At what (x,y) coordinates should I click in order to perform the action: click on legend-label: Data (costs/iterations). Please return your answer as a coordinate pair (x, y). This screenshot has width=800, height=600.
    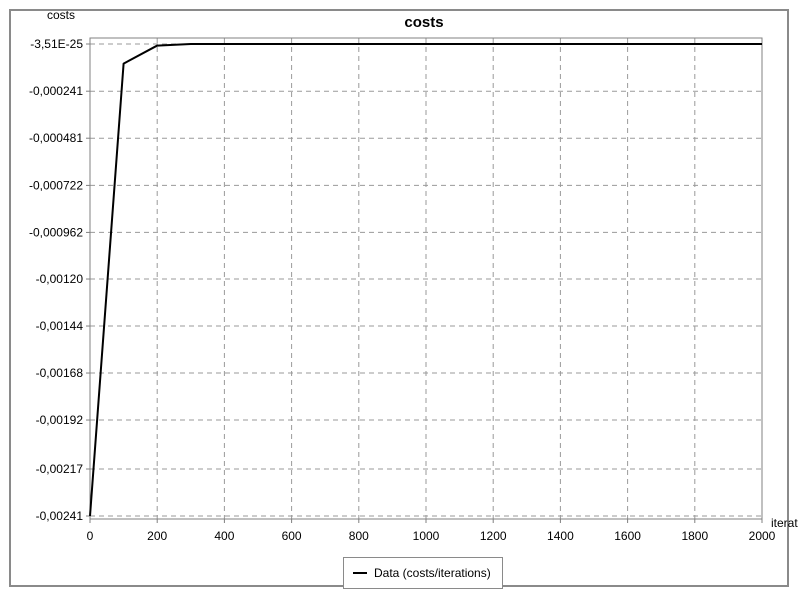
    Looking at the image, I should click on (432, 573).